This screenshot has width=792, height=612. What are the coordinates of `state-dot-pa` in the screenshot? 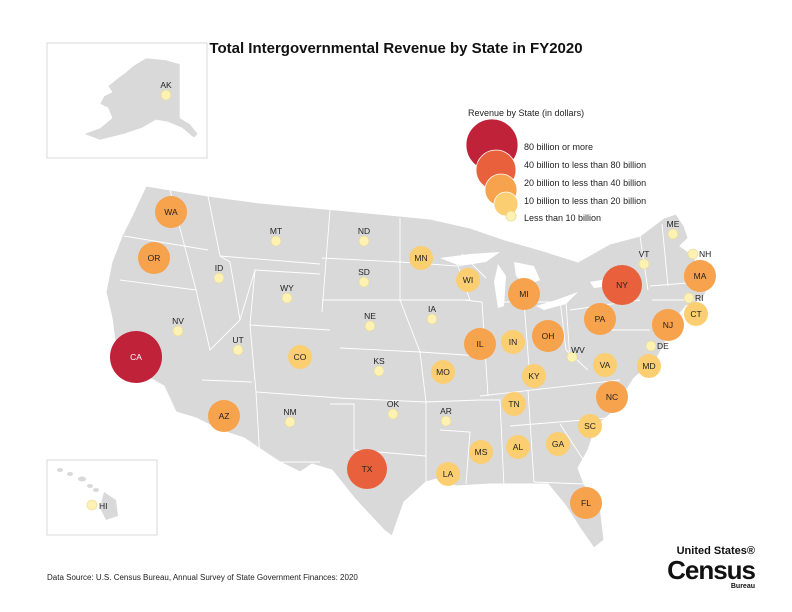 It's located at (600, 319).